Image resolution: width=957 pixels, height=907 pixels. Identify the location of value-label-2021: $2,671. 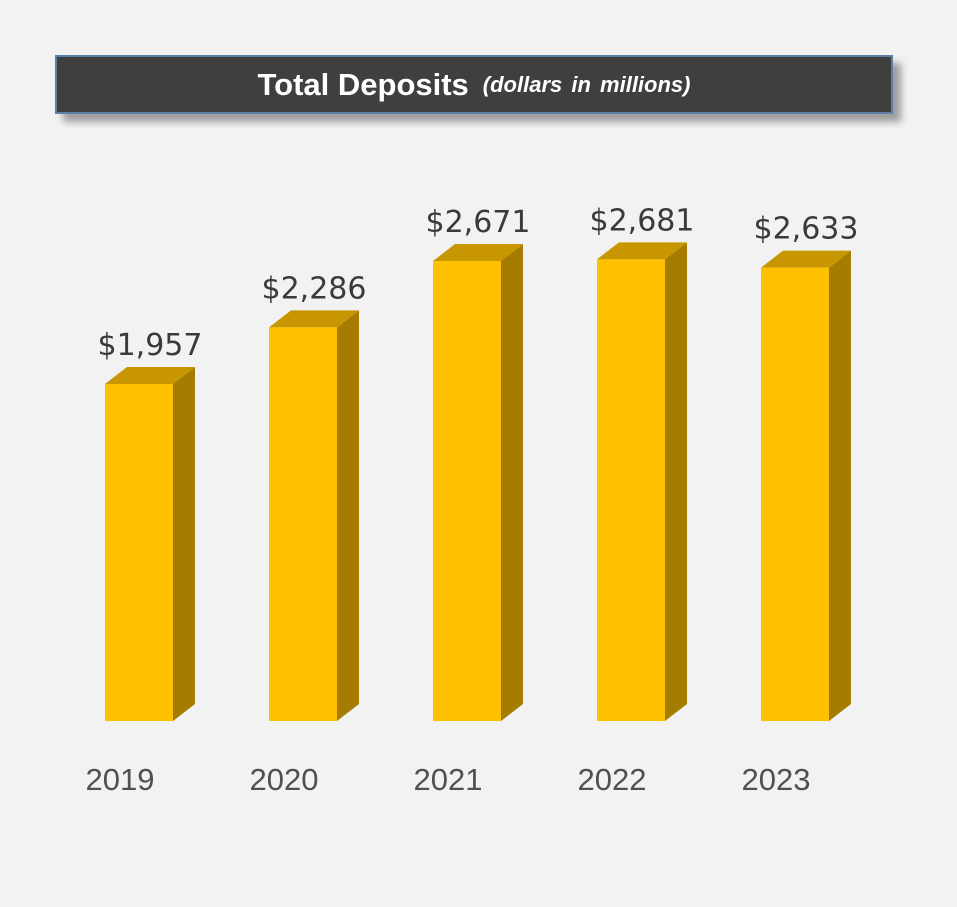
(478, 222).